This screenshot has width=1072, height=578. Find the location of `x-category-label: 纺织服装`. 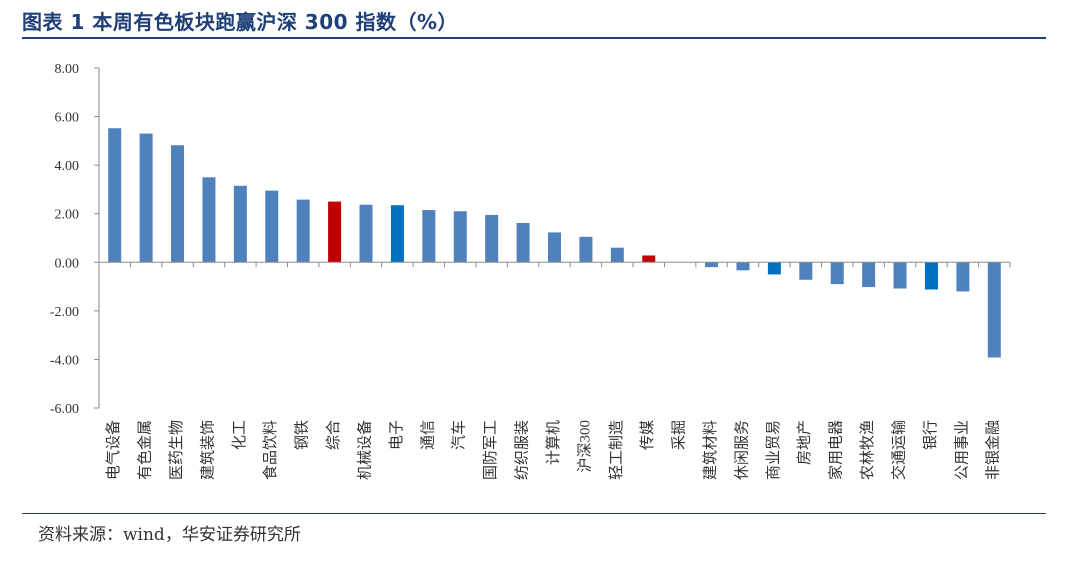

x-category-label: 纺织服装 is located at coordinates (522, 450).